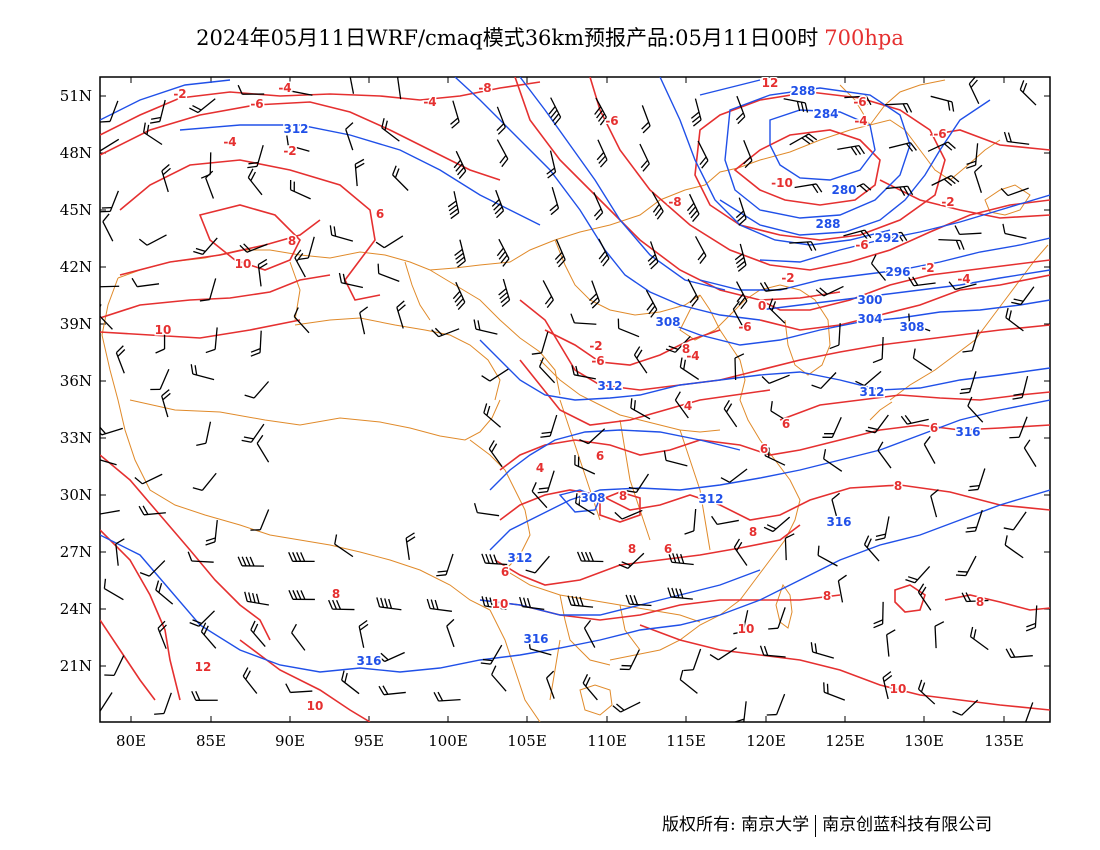  What do you see at coordinates (686, 741) in the screenshot?
I see `lon-tick-label: 115E` at bounding box center [686, 741].